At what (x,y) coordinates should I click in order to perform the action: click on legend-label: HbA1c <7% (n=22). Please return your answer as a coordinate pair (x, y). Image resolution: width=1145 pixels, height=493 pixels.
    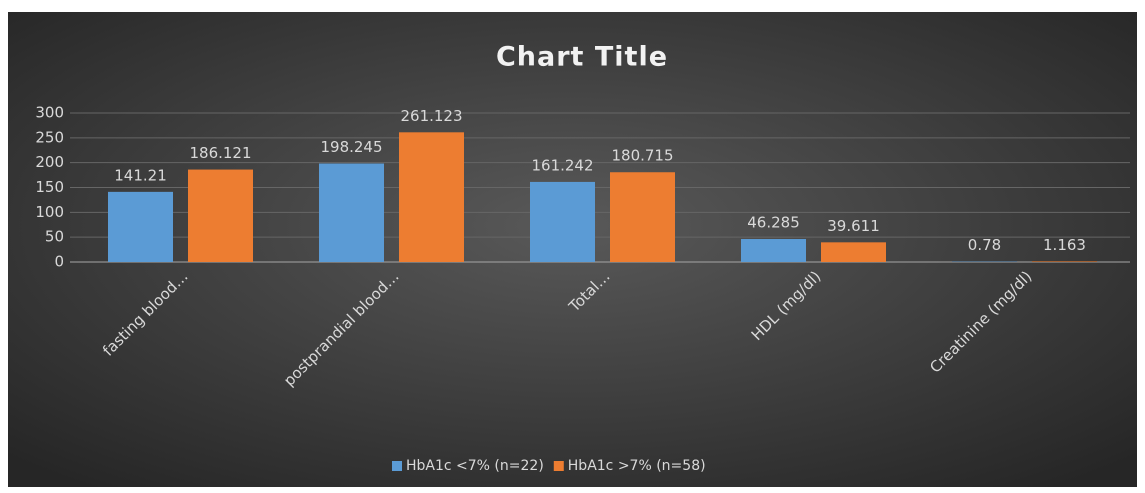
    Looking at the image, I should click on (475, 466).